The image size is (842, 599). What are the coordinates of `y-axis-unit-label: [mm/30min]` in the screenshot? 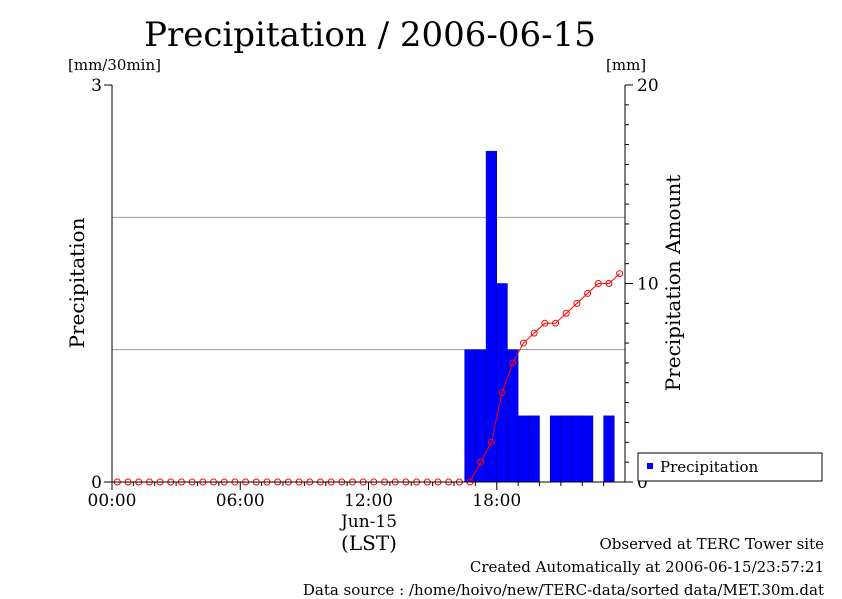 It's located at (114, 65).